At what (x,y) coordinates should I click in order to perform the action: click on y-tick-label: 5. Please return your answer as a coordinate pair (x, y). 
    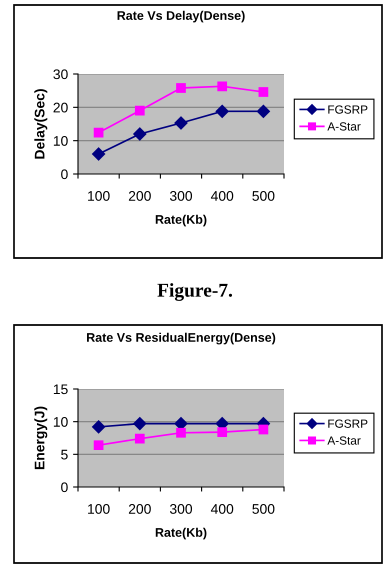
    Looking at the image, I should click on (64, 455).